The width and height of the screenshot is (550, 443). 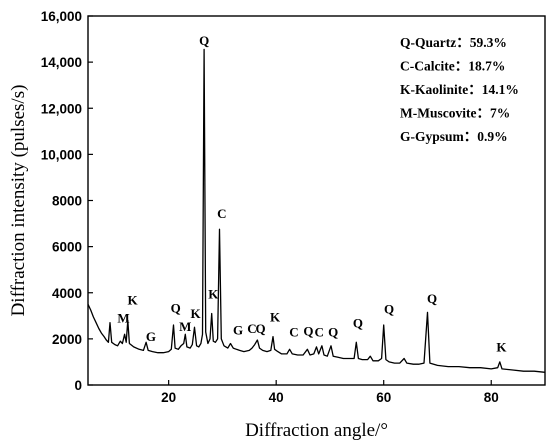 I want to click on y-axis-title: Diffraction intensity (pulses/s), so click(x=18, y=201).